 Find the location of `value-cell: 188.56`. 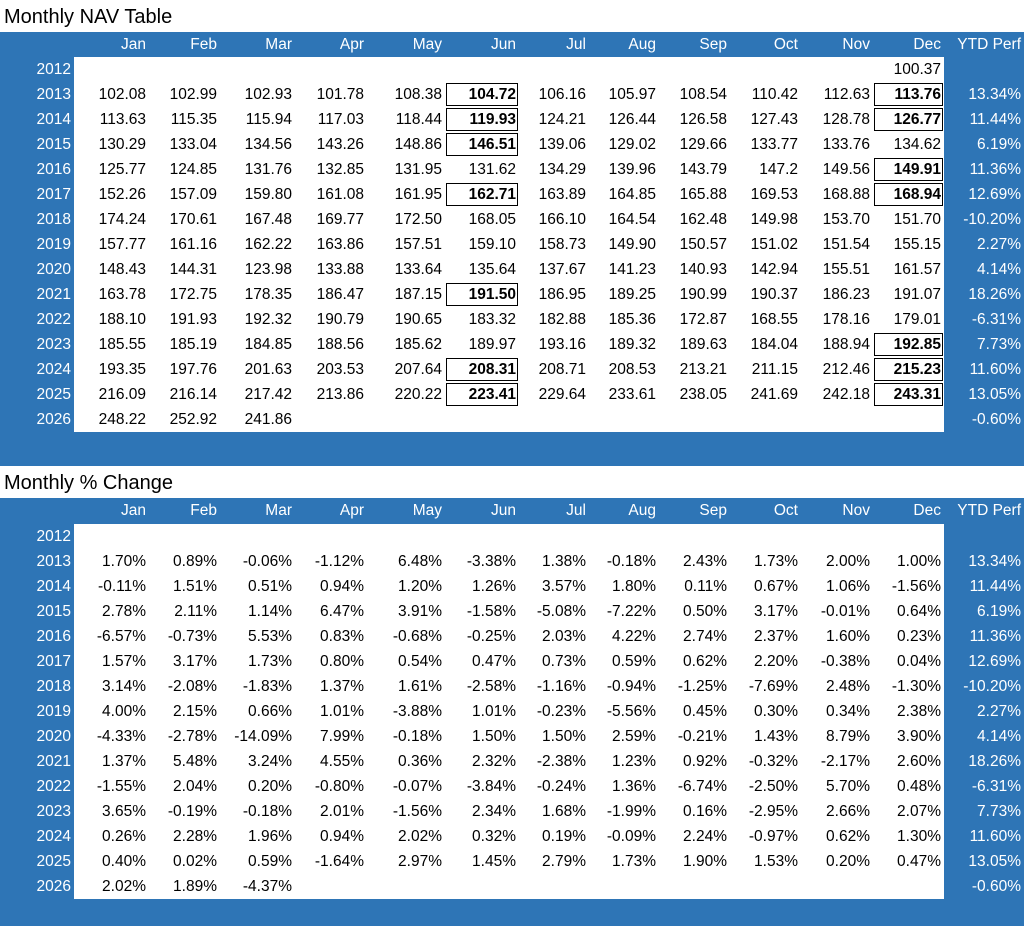

value-cell: 188.56 is located at coordinates (331, 344).